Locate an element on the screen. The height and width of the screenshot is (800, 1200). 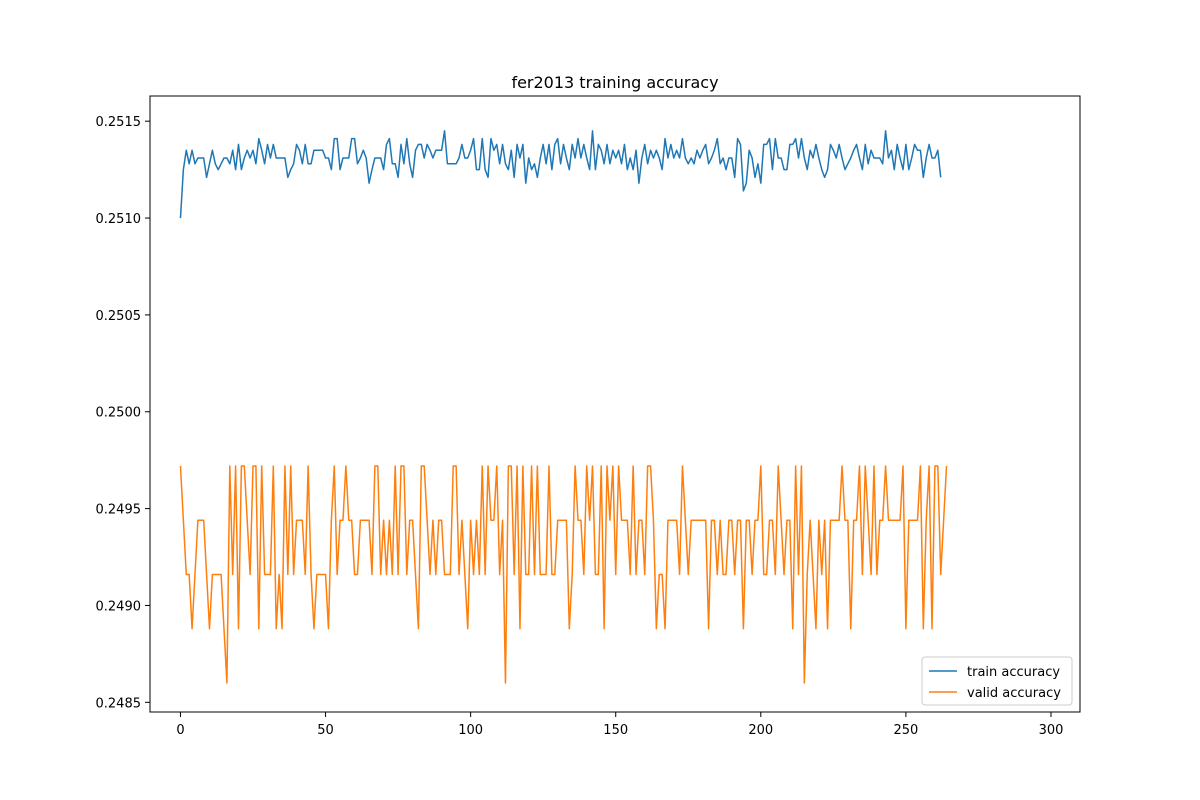
y-tick-label: 0.2495 is located at coordinates (119, 510).